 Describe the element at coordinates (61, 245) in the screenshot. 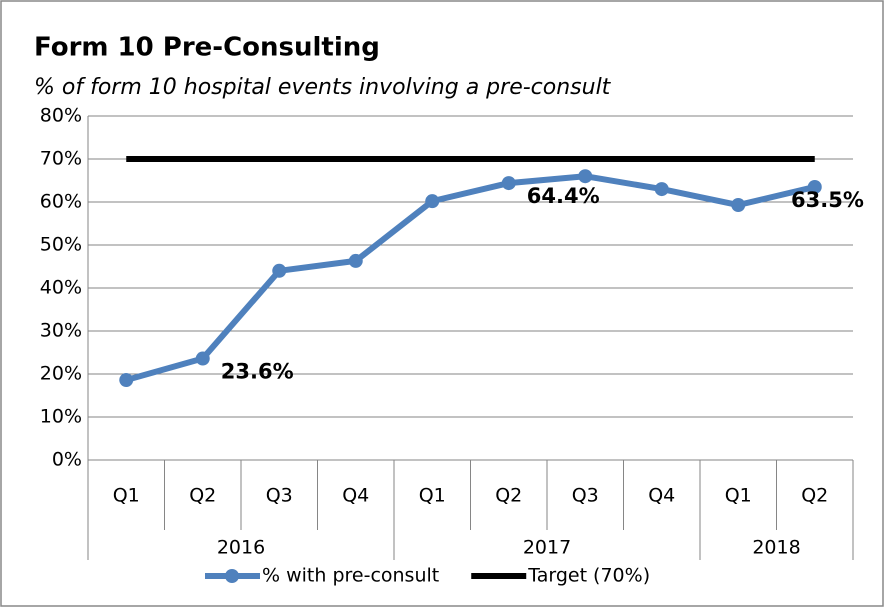

I see `y-tick-label: 50%` at that location.